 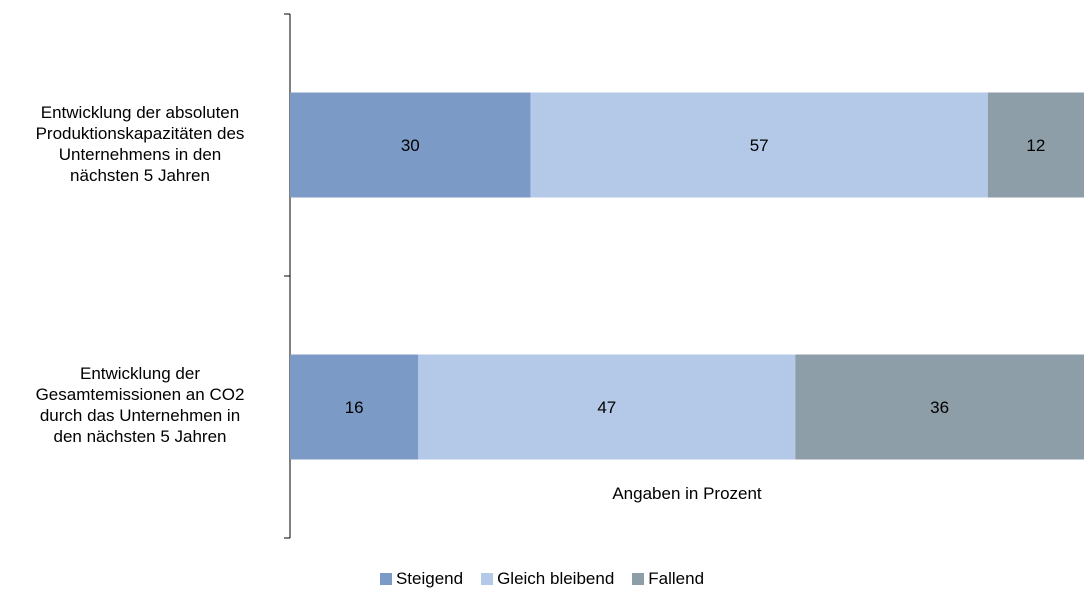 What do you see at coordinates (140, 133) in the screenshot?
I see `category-label-0-line-1: Produktionskapazitäten des` at bounding box center [140, 133].